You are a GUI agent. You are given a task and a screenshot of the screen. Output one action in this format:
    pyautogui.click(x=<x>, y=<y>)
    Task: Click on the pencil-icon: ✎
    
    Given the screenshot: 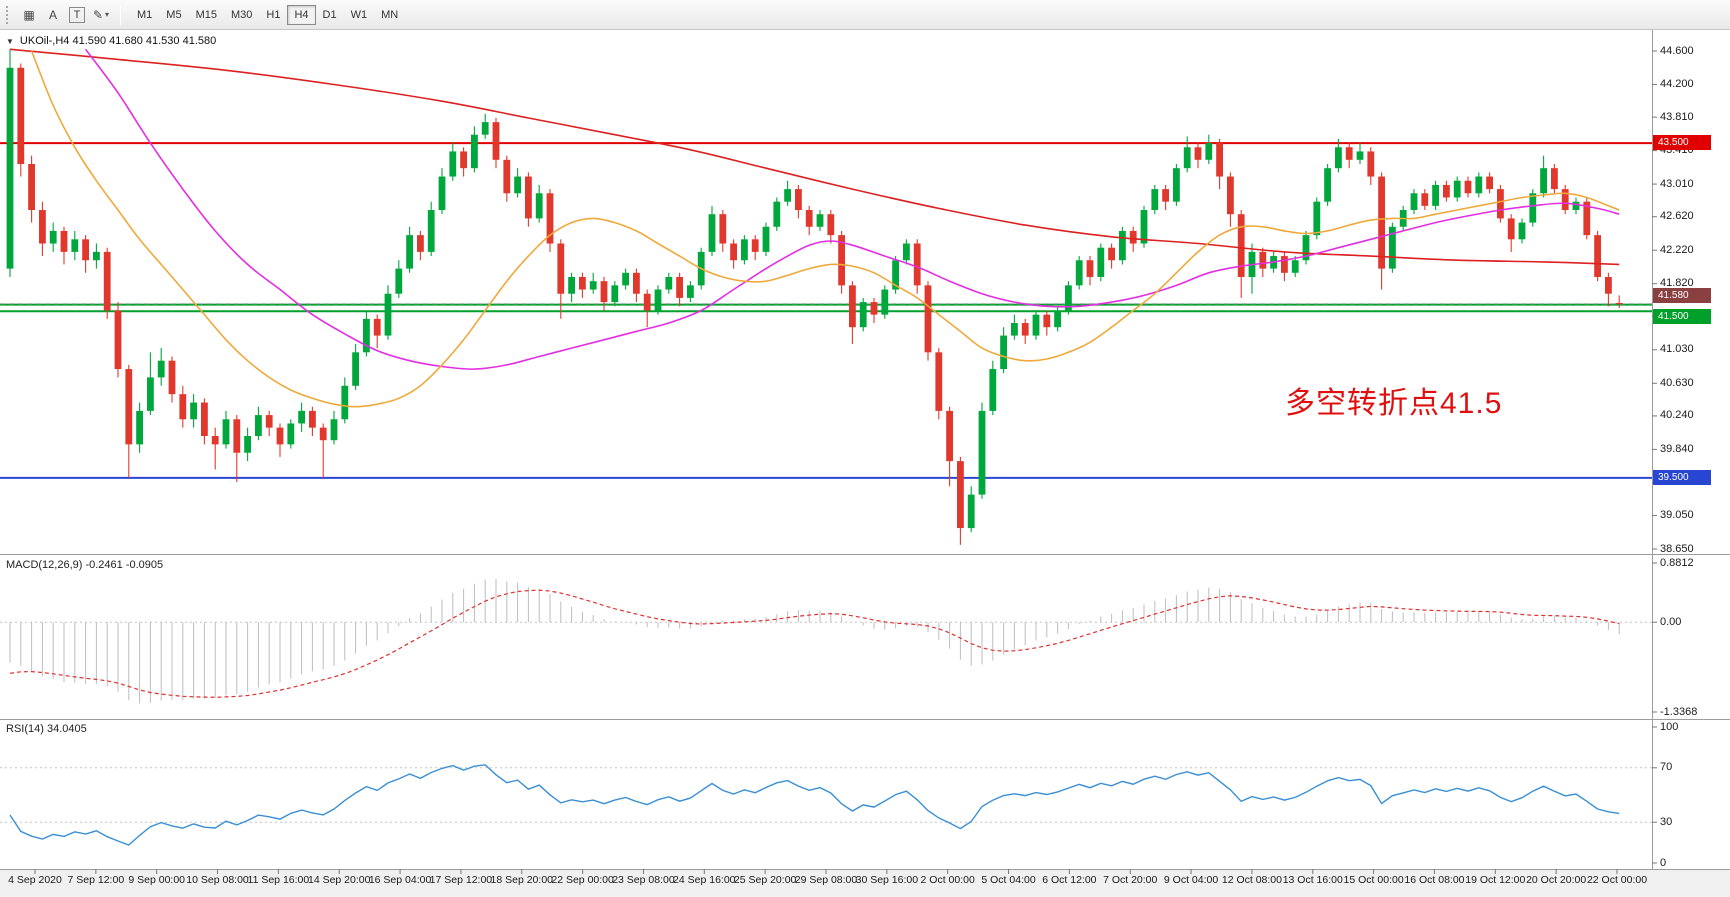 What is the action you would take?
    pyautogui.click(x=98, y=14)
    